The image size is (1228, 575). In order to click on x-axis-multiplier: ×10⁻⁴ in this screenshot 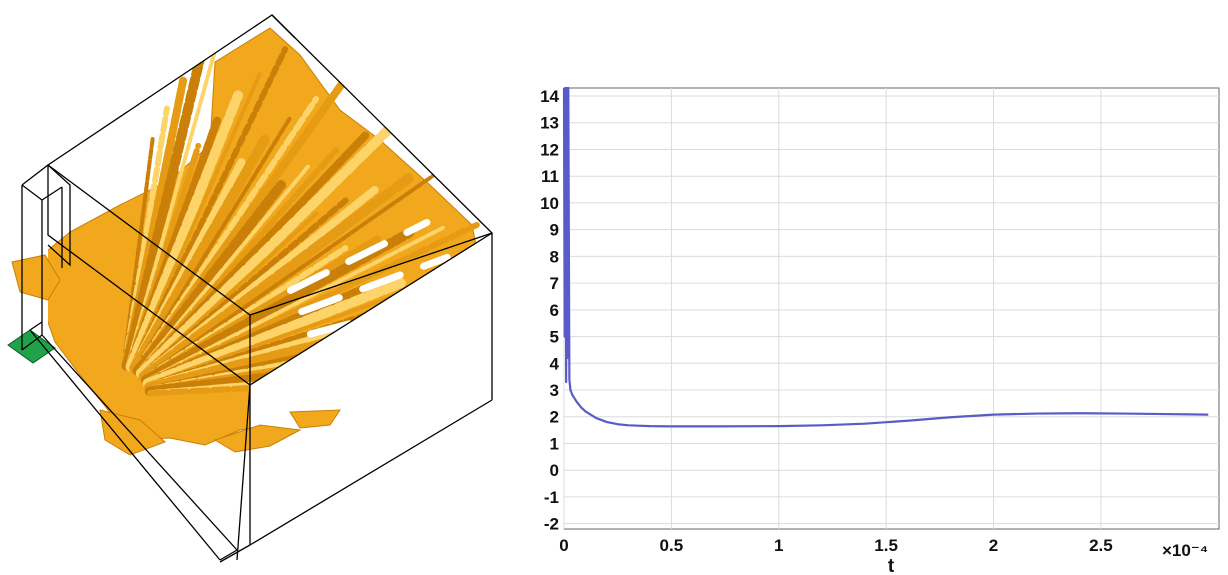, I will do `click(1185, 550)`.